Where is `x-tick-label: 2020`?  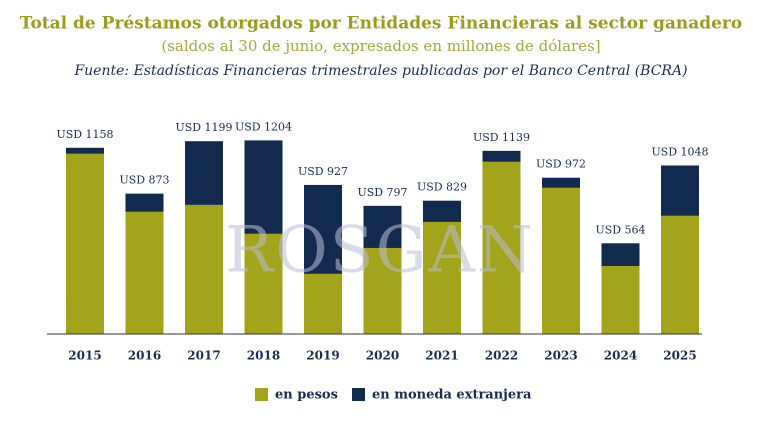 x-tick-label: 2020 is located at coordinates (382, 356).